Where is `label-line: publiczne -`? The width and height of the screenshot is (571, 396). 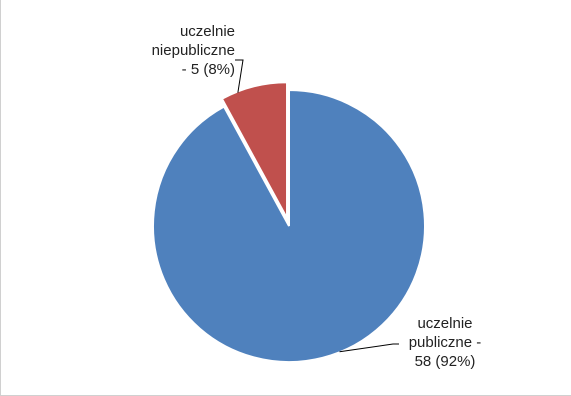
label-line: publiczne - is located at coordinates (445, 342).